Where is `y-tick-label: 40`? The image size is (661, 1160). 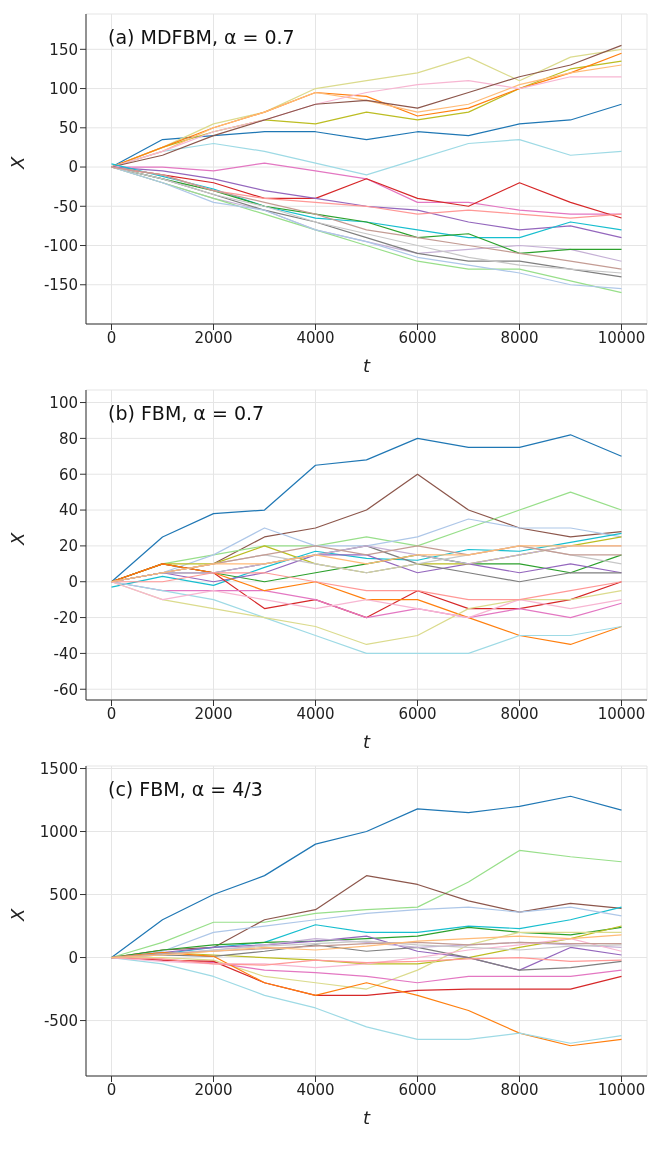
y-tick-label: 40 is located at coordinates (68, 510).